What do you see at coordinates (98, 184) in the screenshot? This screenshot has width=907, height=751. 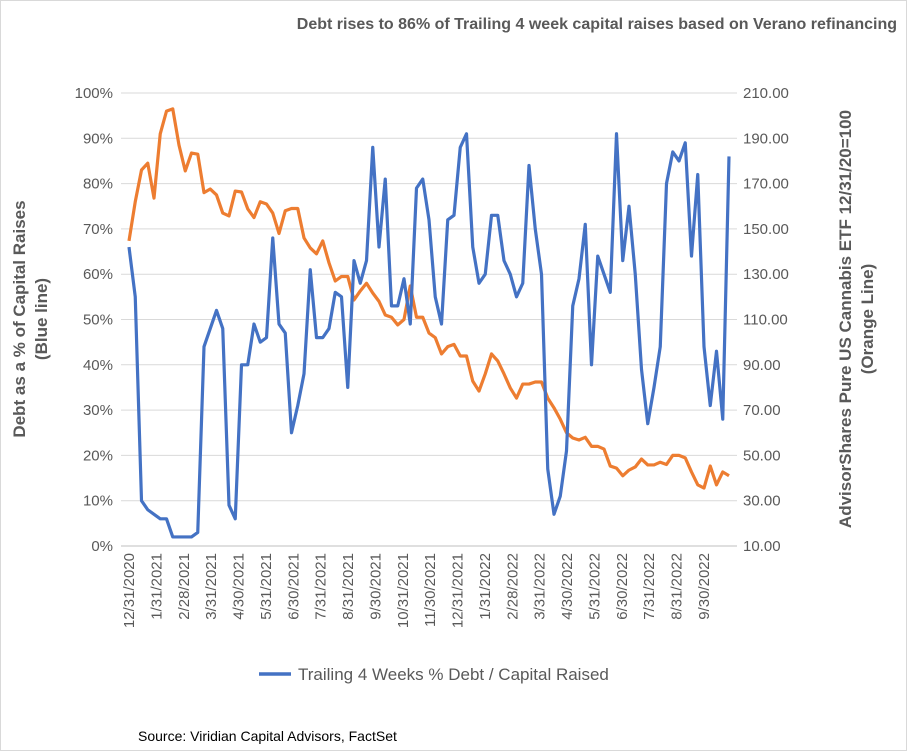 I see `left-tick-label: 80%` at bounding box center [98, 184].